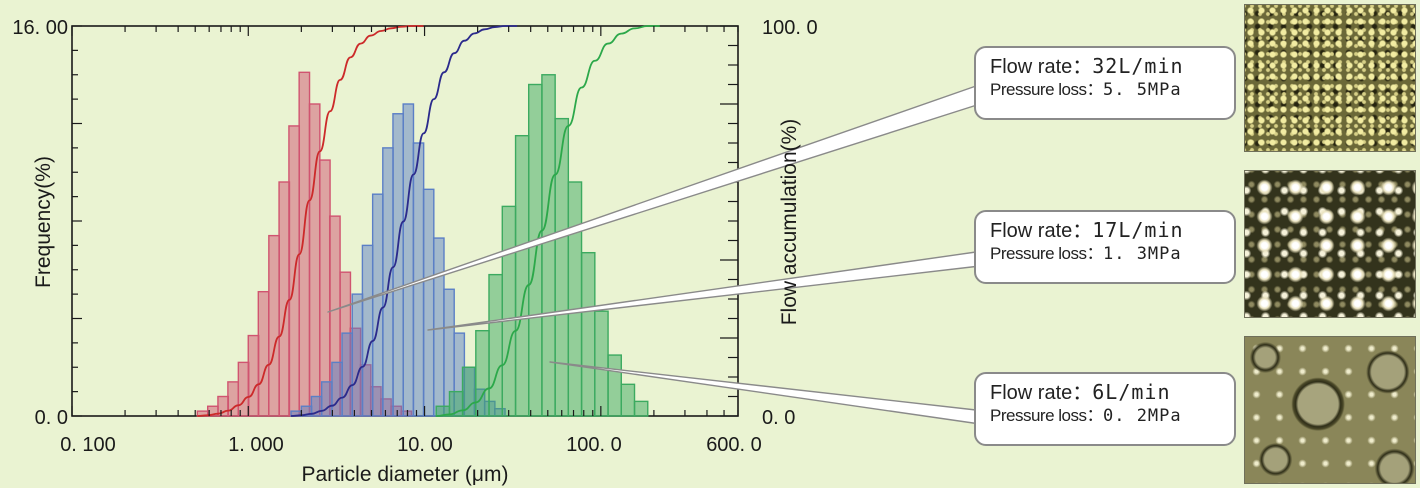 The width and height of the screenshot is (1420, 488). Describe the element at coordinates (1330, 244) in the screenshot. I see `medium-droplet-micrograph` at that location.